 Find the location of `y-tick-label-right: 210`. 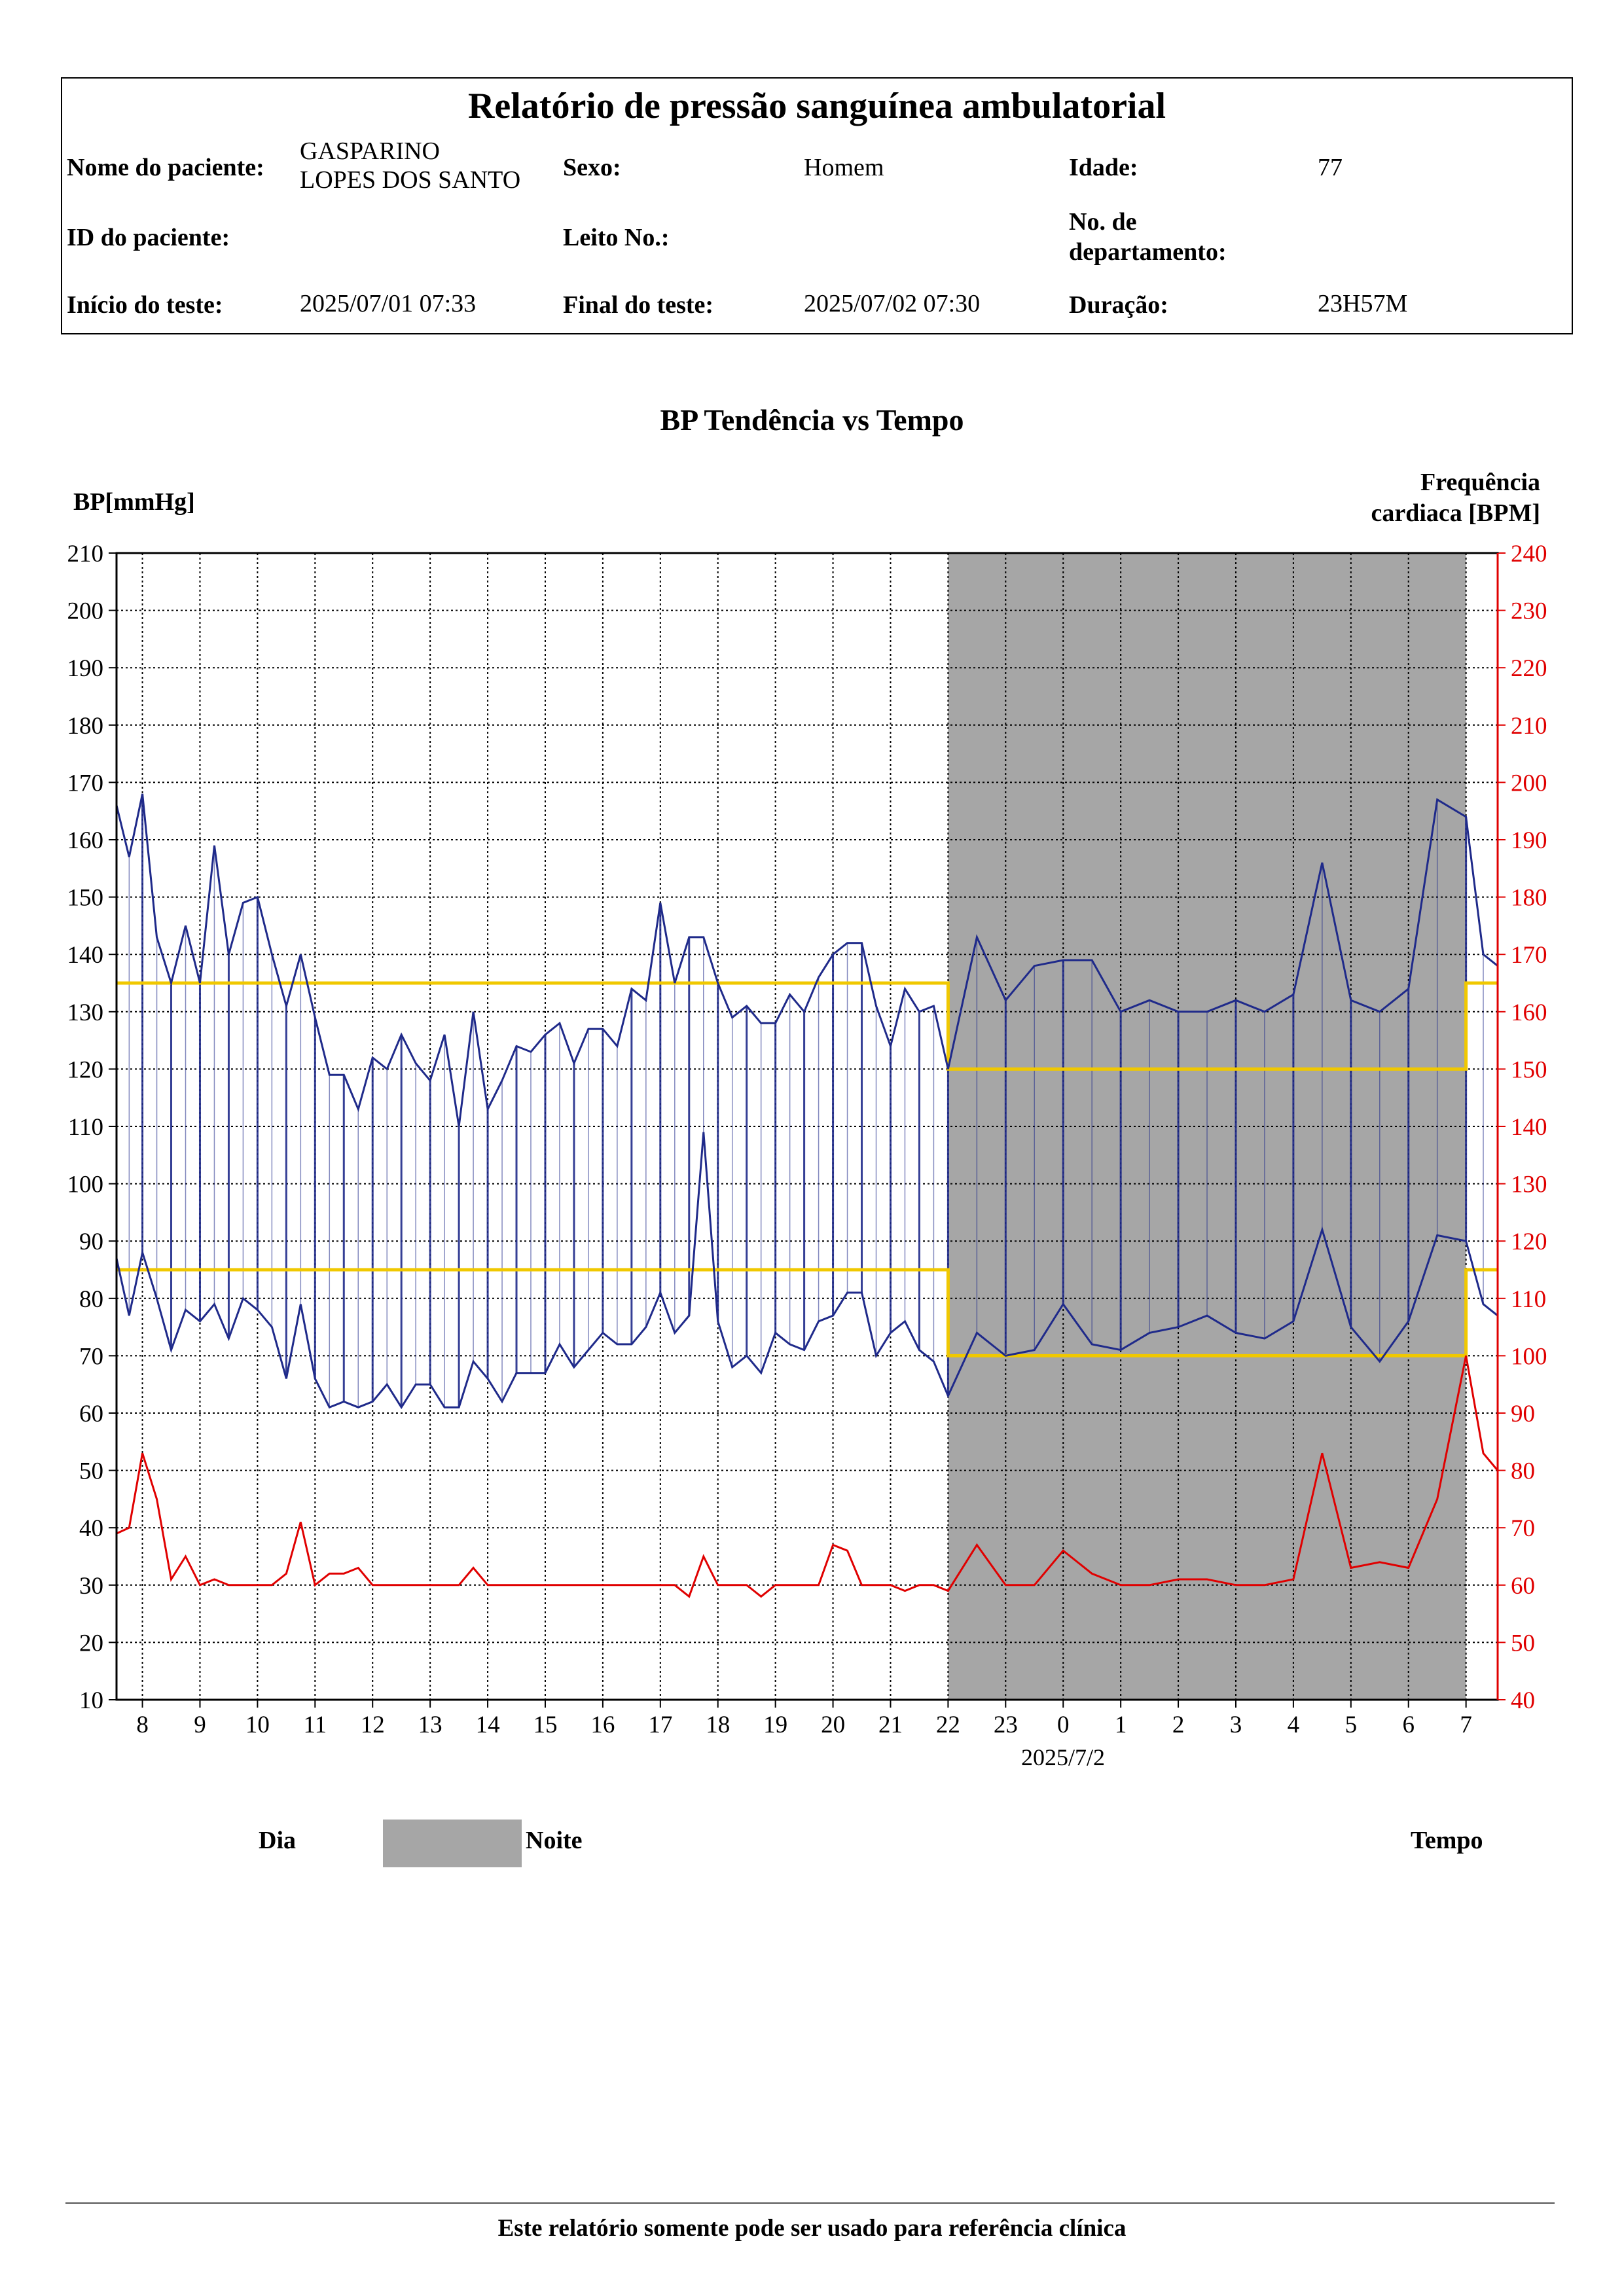

y-tick-label-right: 210 is located at coordinates (1529, 726).